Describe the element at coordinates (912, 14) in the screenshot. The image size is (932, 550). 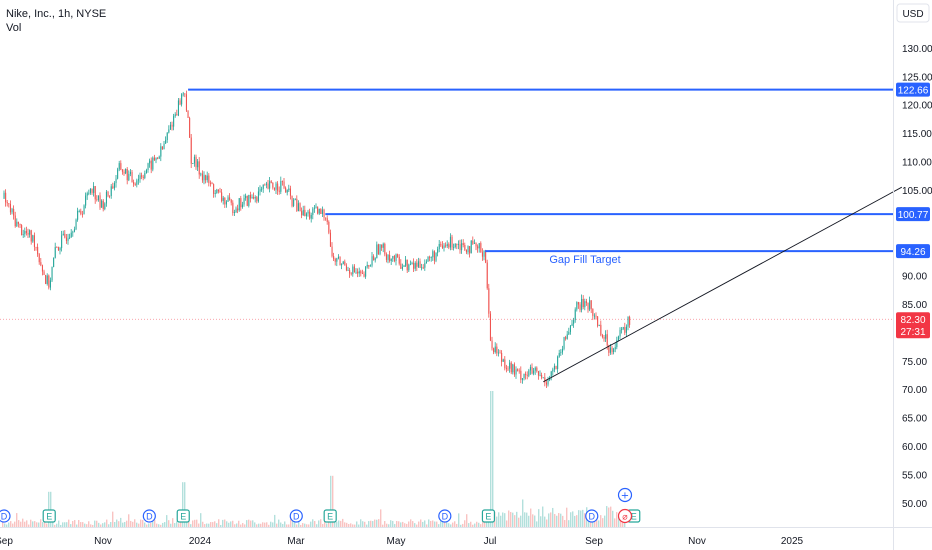
I see `currency-button-label: USD` at that location.